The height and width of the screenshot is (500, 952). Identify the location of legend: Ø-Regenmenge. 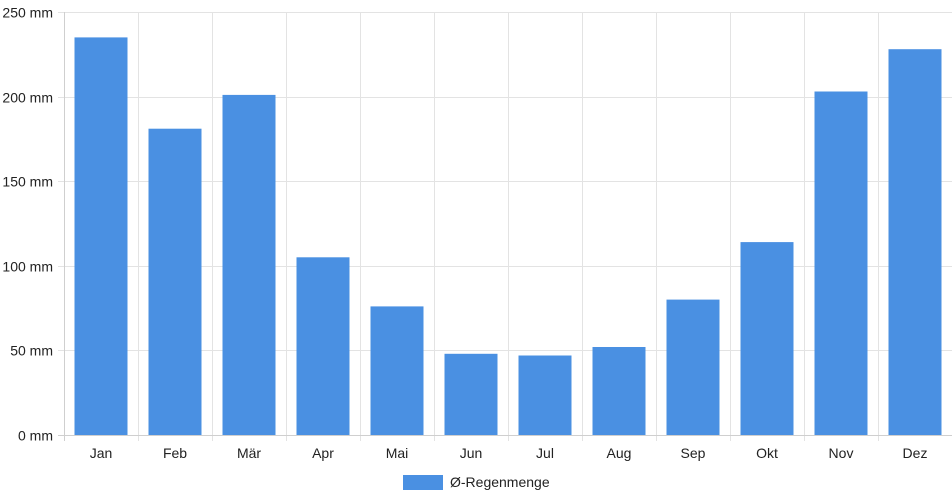
(476, 482).